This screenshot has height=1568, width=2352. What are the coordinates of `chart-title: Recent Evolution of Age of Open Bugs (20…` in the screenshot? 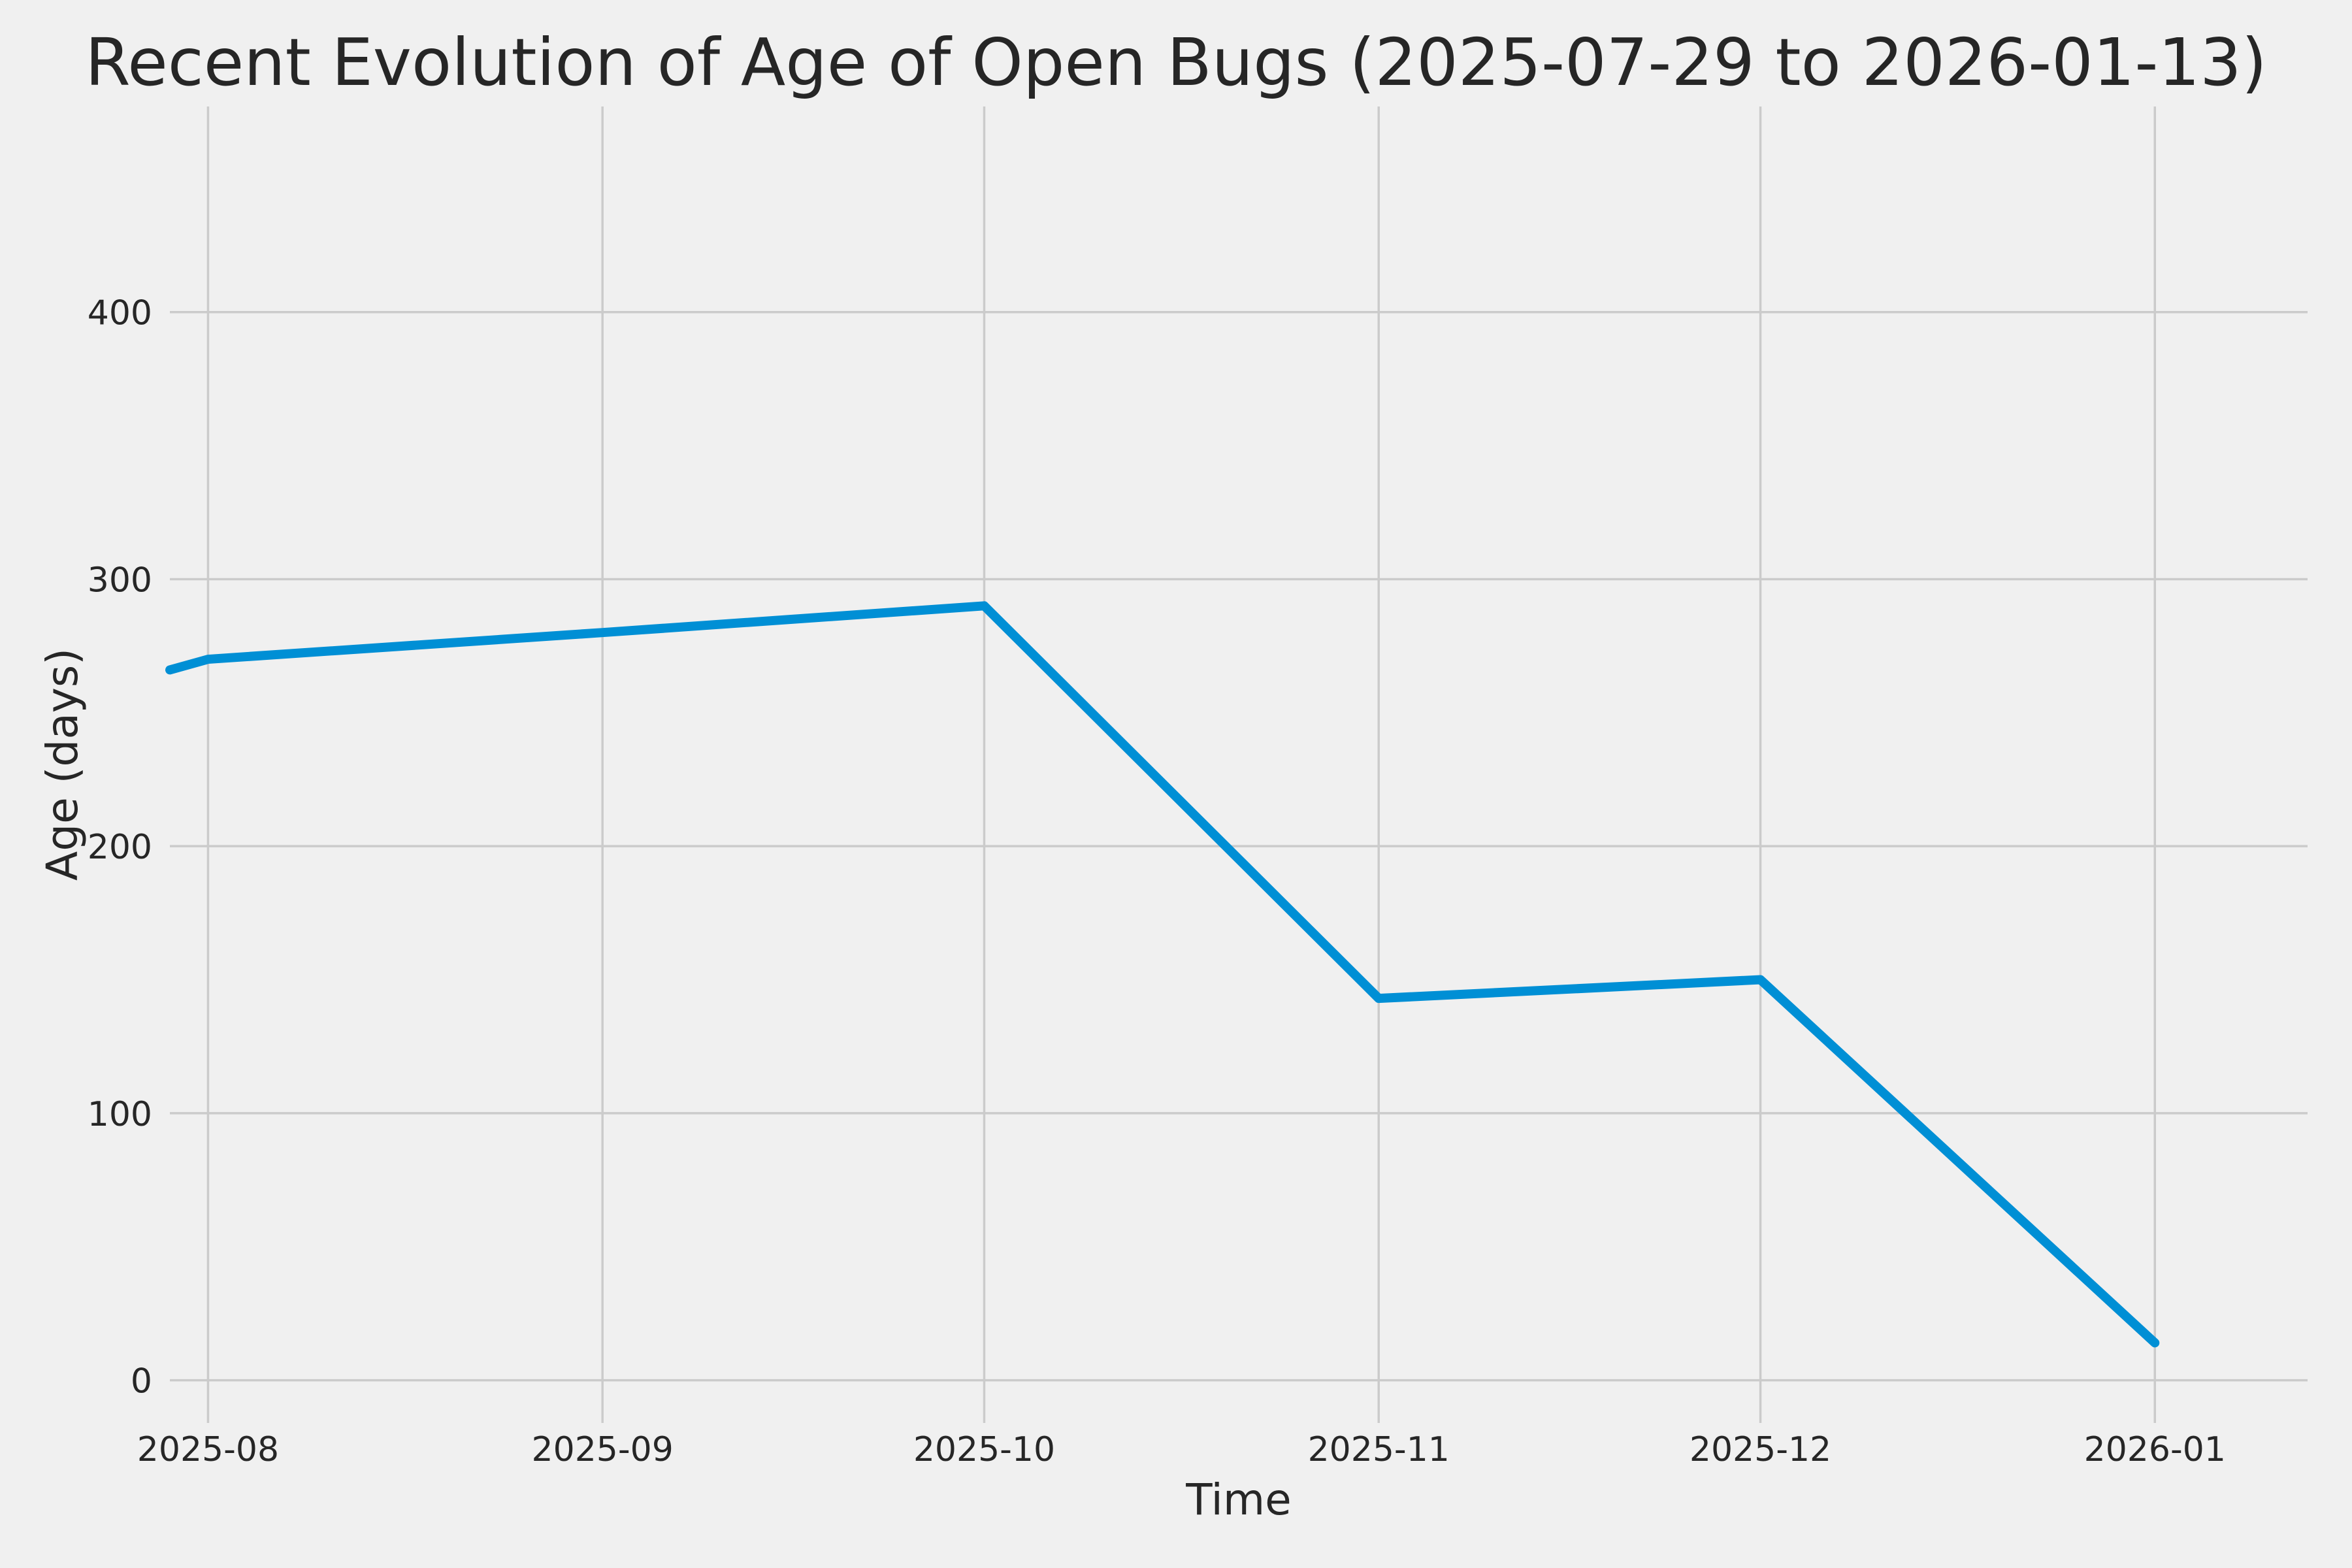 It's located at (1176, 62).